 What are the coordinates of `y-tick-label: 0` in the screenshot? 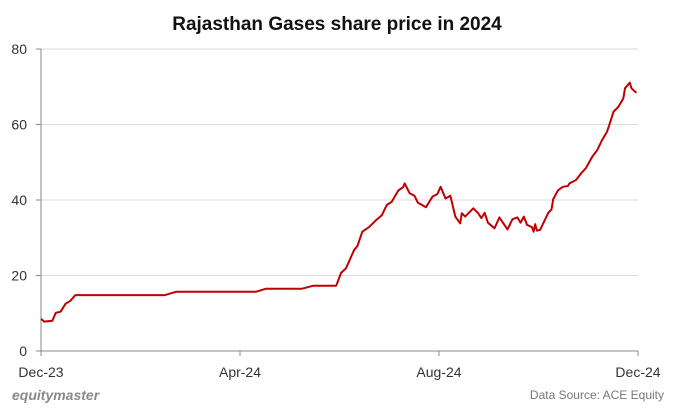 It's located at (23, 351).